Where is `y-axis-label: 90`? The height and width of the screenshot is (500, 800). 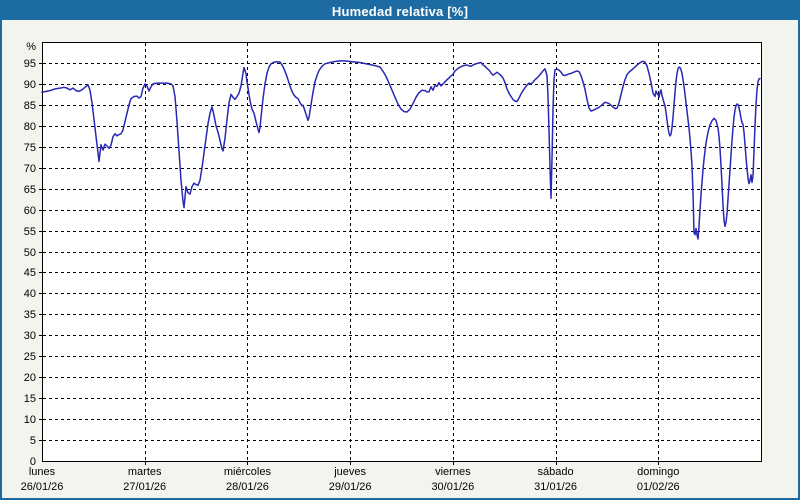 y-axis-label: 90 is located at coordinates (30, 85).